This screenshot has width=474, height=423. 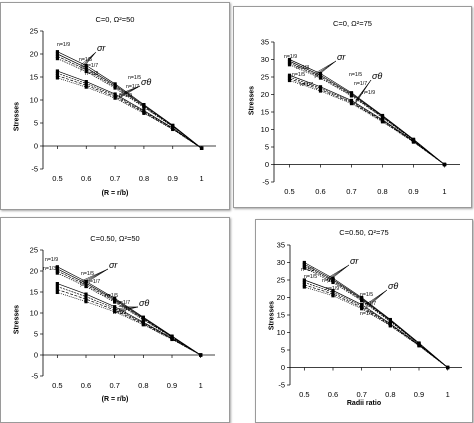 What do you see at coordinates (283, 367) in the screenshot?
I see `y-tick-label: 0` at bounding box center [283, 367].